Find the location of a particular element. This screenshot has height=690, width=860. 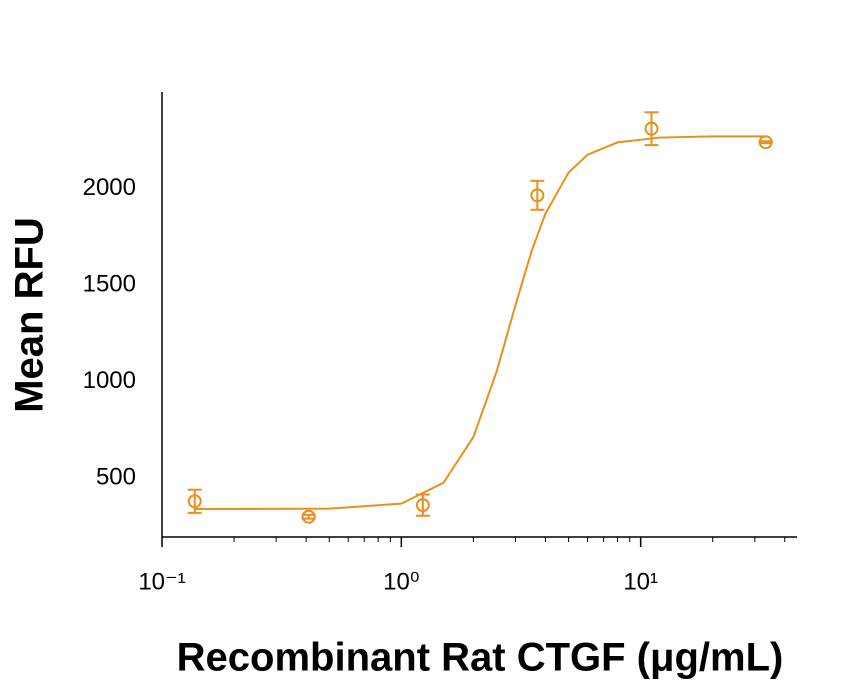

y-axis-title: Mean RFU is located at coordinates (30, 315).